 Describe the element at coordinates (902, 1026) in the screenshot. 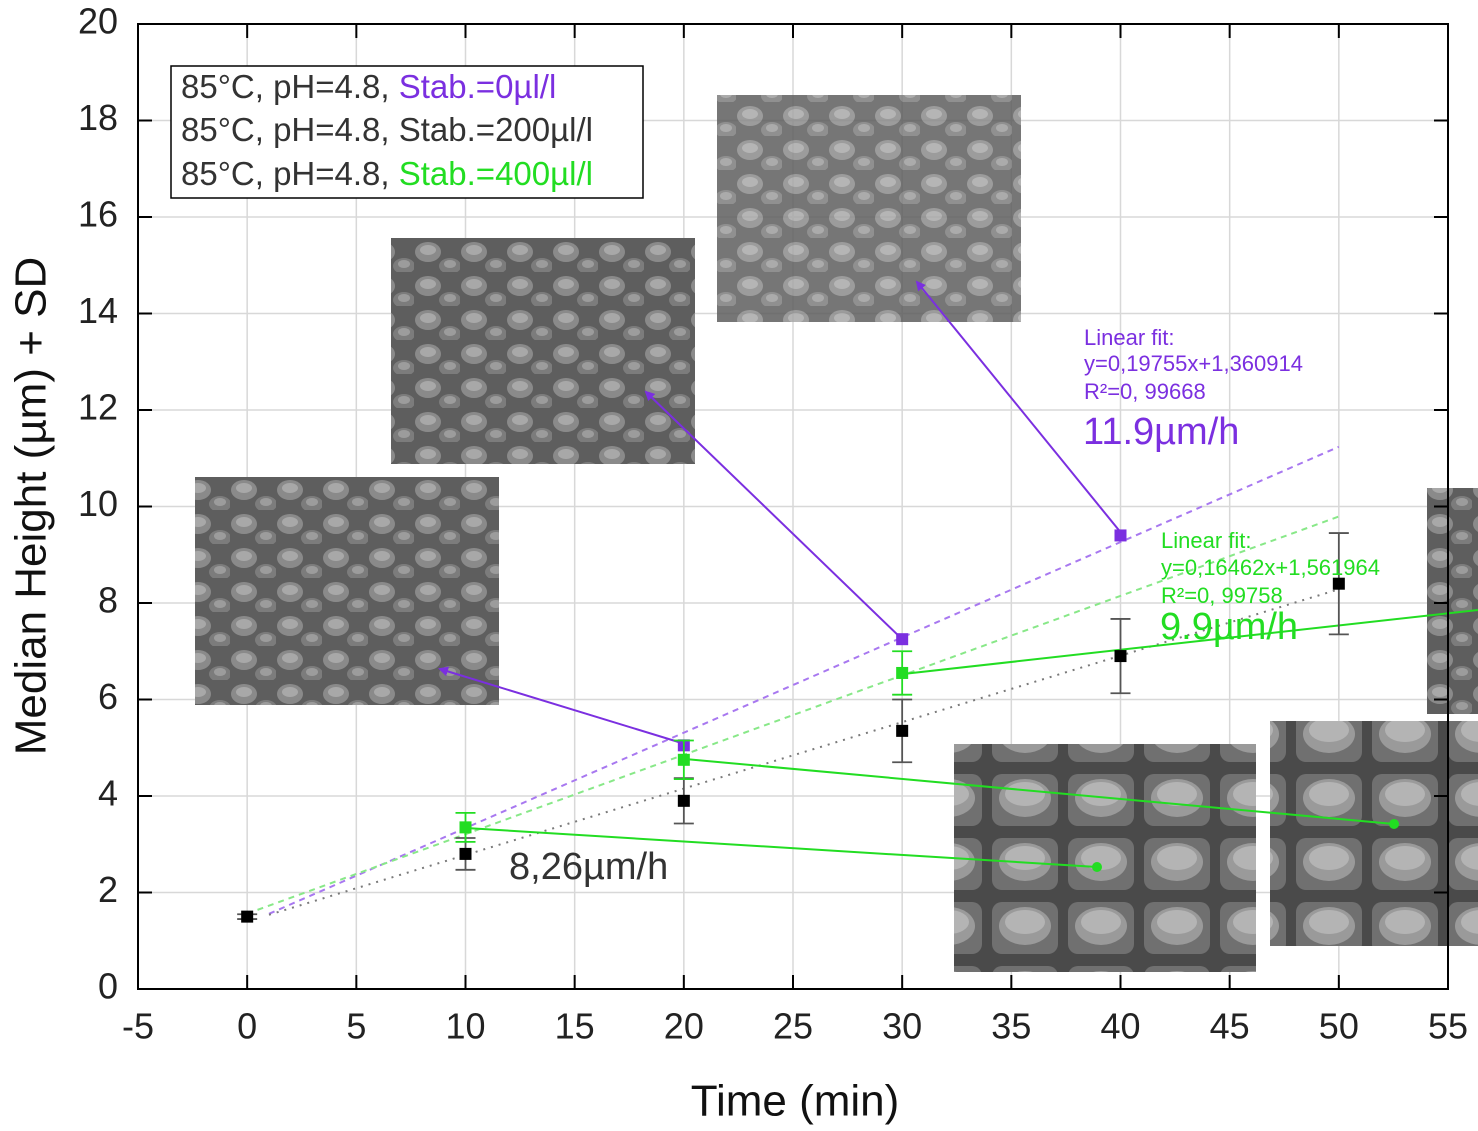

I see `x-tick-label: 30` at that location.